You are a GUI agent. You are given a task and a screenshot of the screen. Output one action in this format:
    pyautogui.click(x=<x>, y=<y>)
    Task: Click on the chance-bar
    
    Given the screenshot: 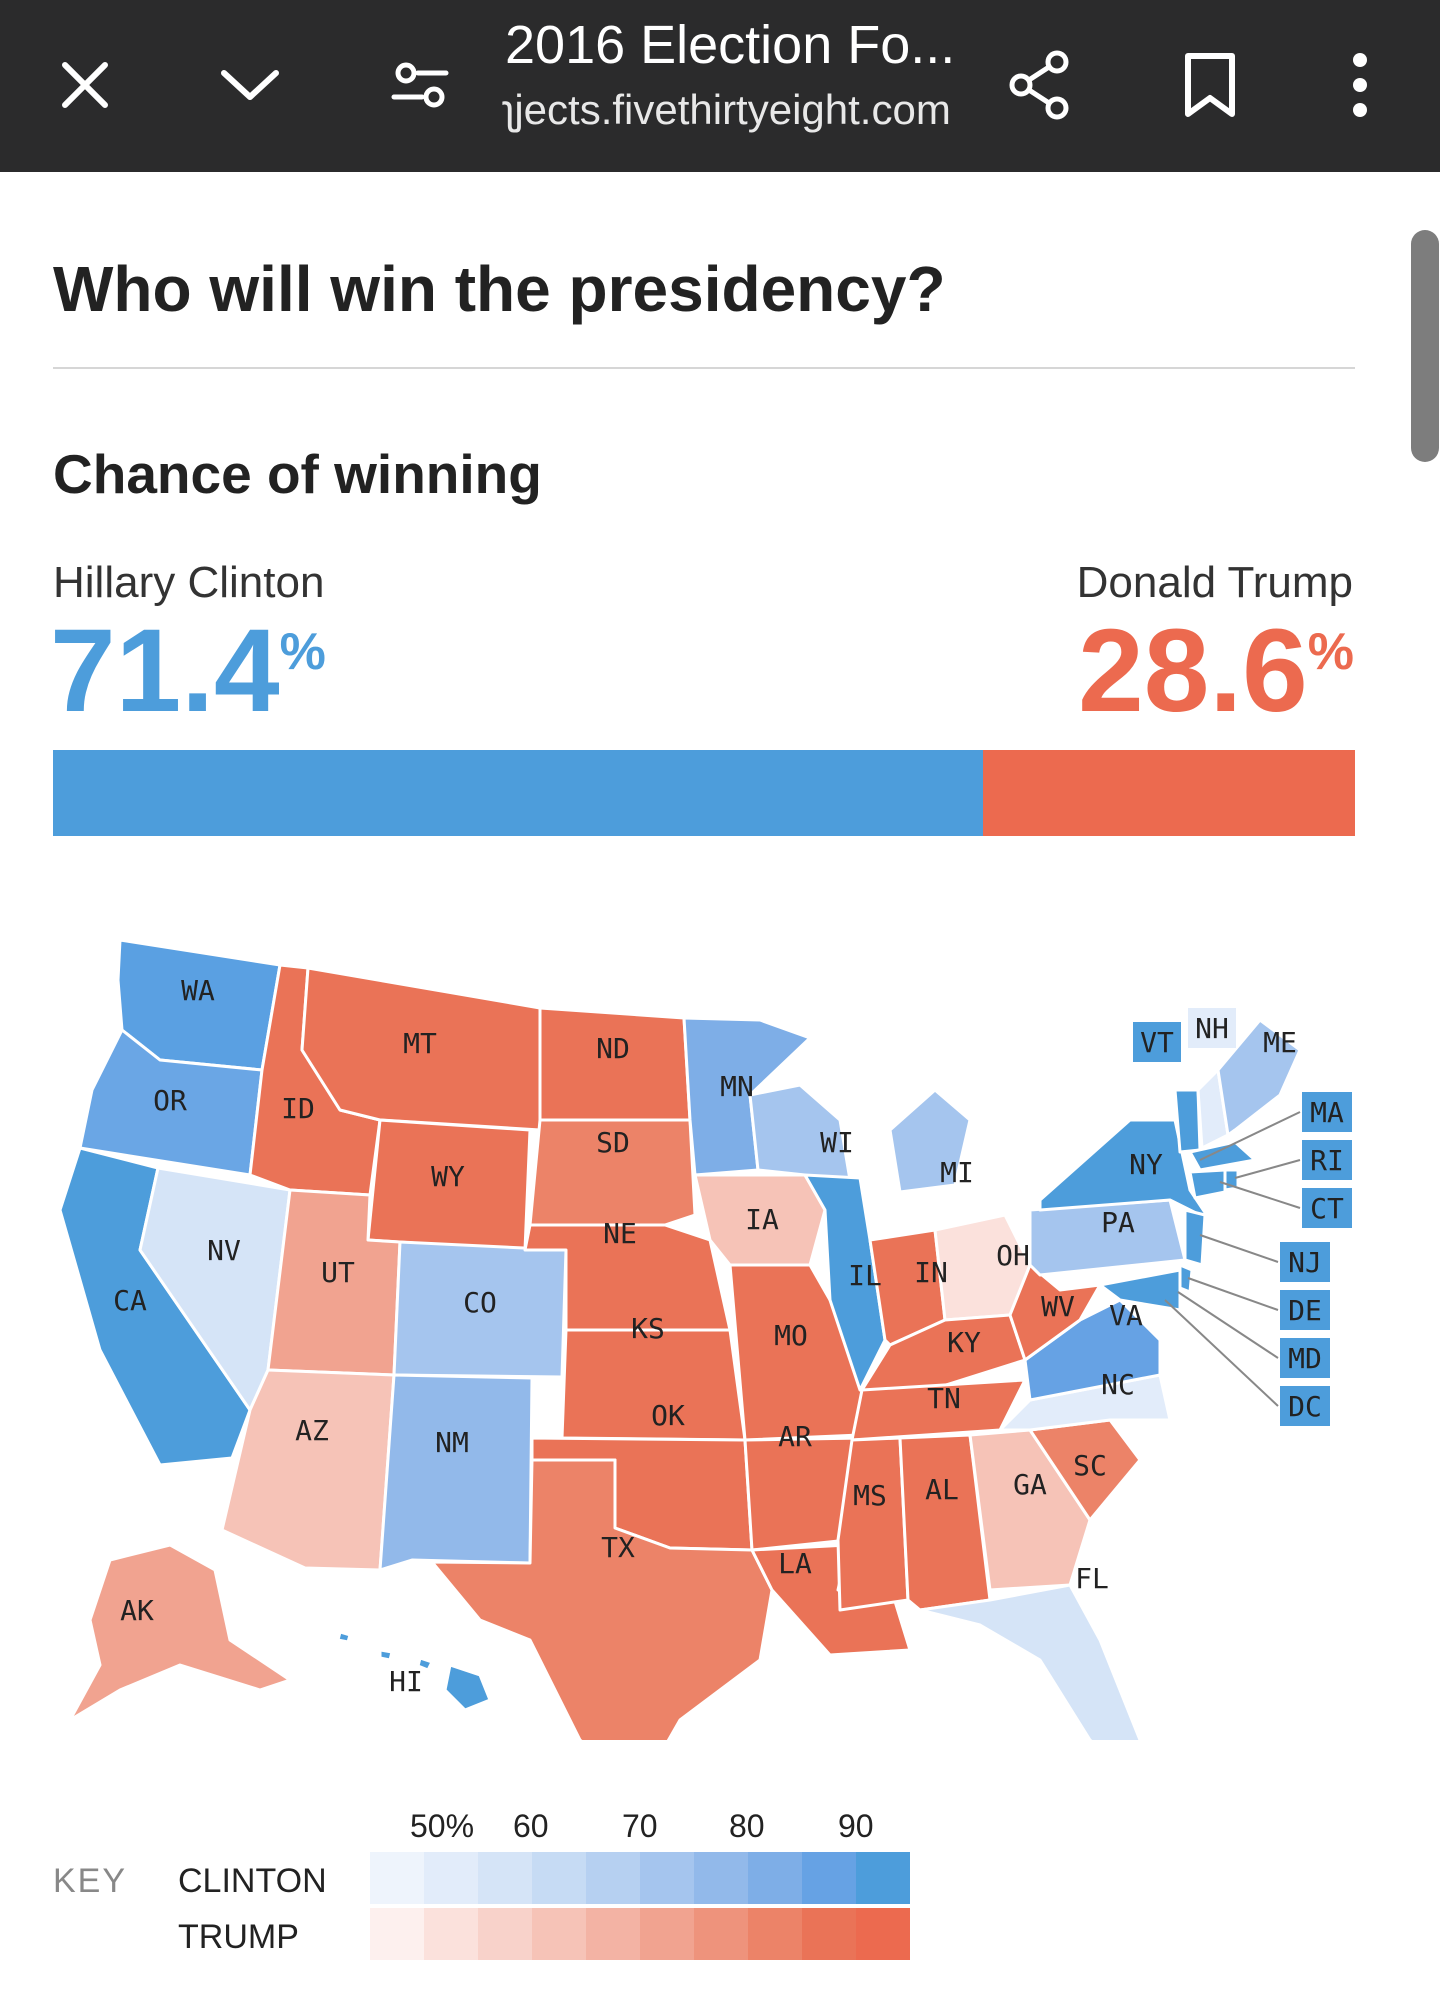 What is the action you would take?
    pyautogui.click(x=704, y=793)
    